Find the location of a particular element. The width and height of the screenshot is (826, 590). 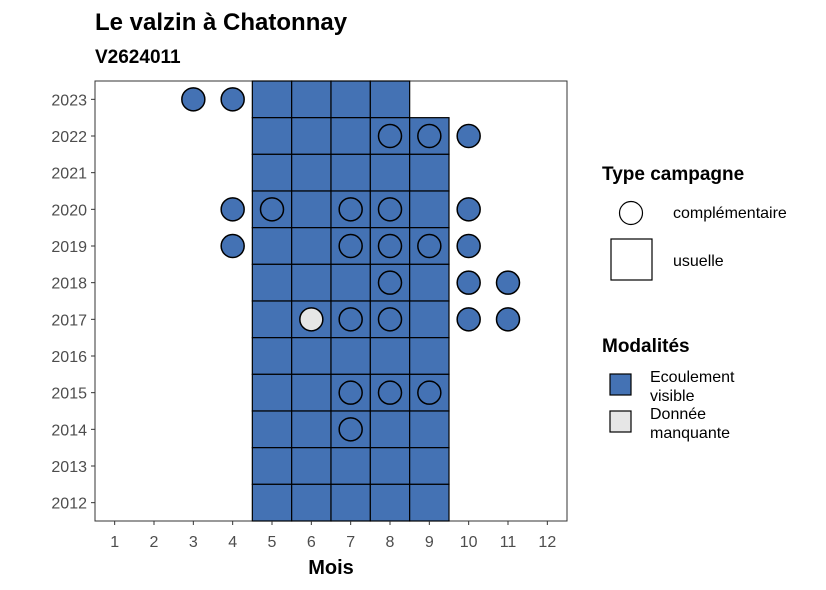

legend-square-key is located at coordinates (631, 259).